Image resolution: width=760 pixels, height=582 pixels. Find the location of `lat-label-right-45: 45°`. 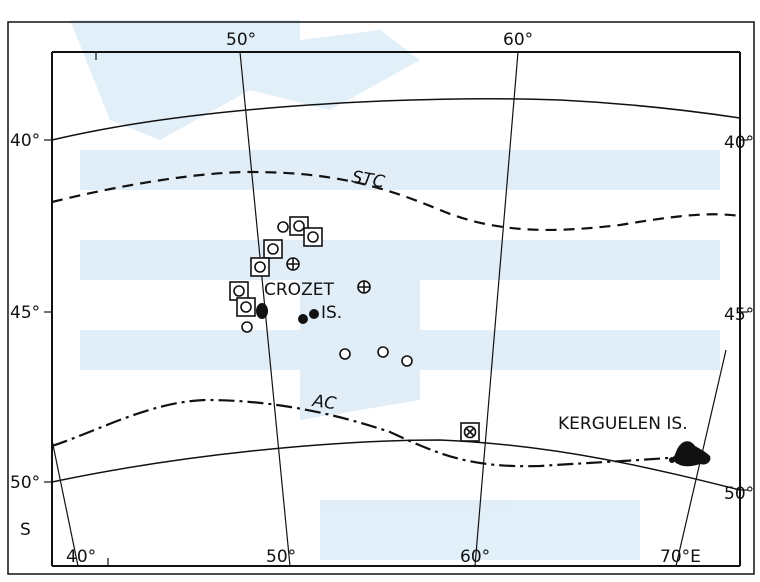

lat-label-right-45: 45° is located at coordinates (739, 315).